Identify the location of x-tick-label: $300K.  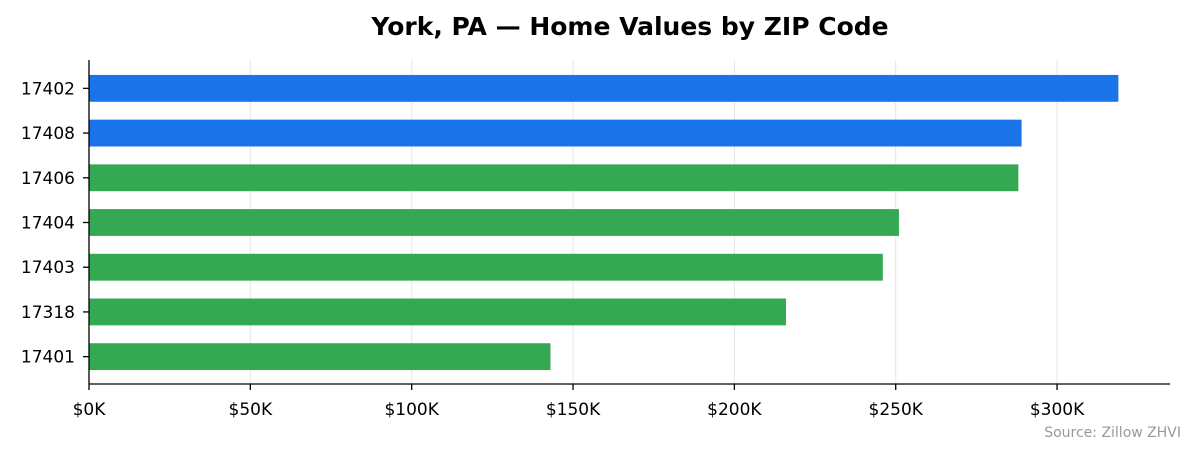
(1057, 410).